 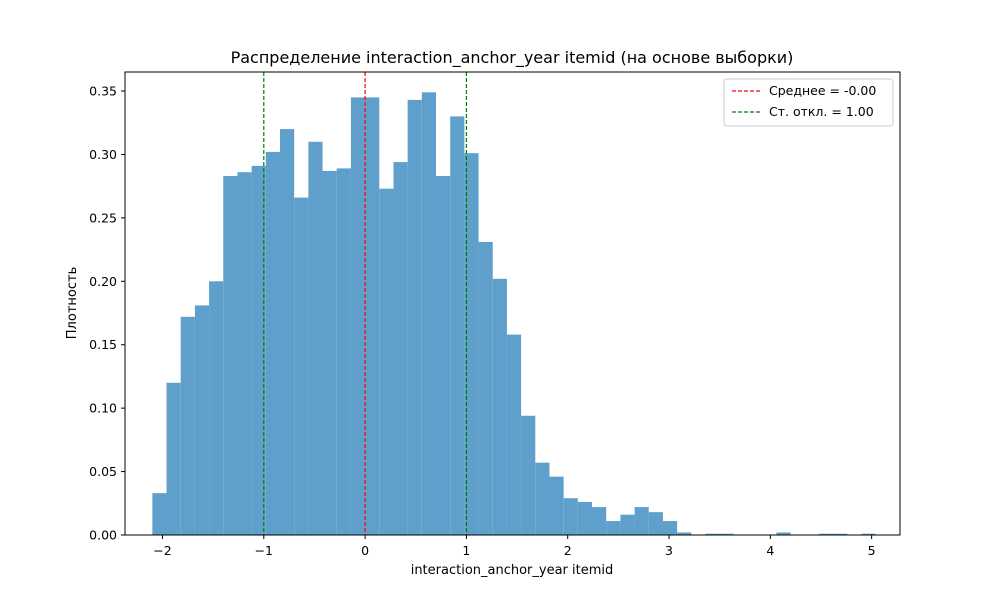 I want to click on y-axis-label: Плотность, so click(x=72, y=303).